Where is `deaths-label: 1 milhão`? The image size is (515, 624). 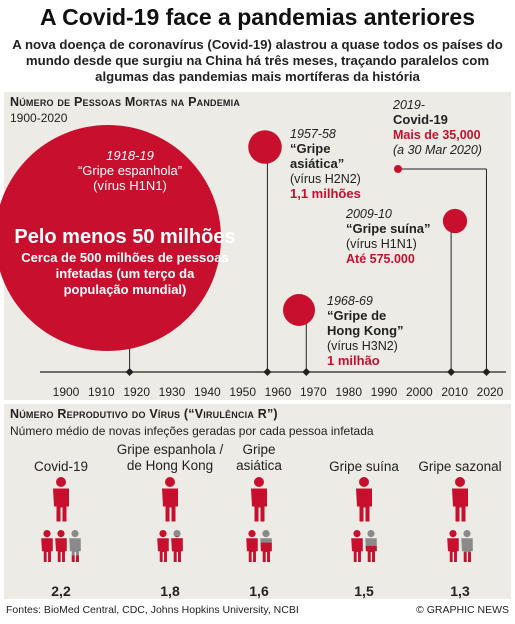 deaths-label: 1 milhão is located at coordinates (353, 360).